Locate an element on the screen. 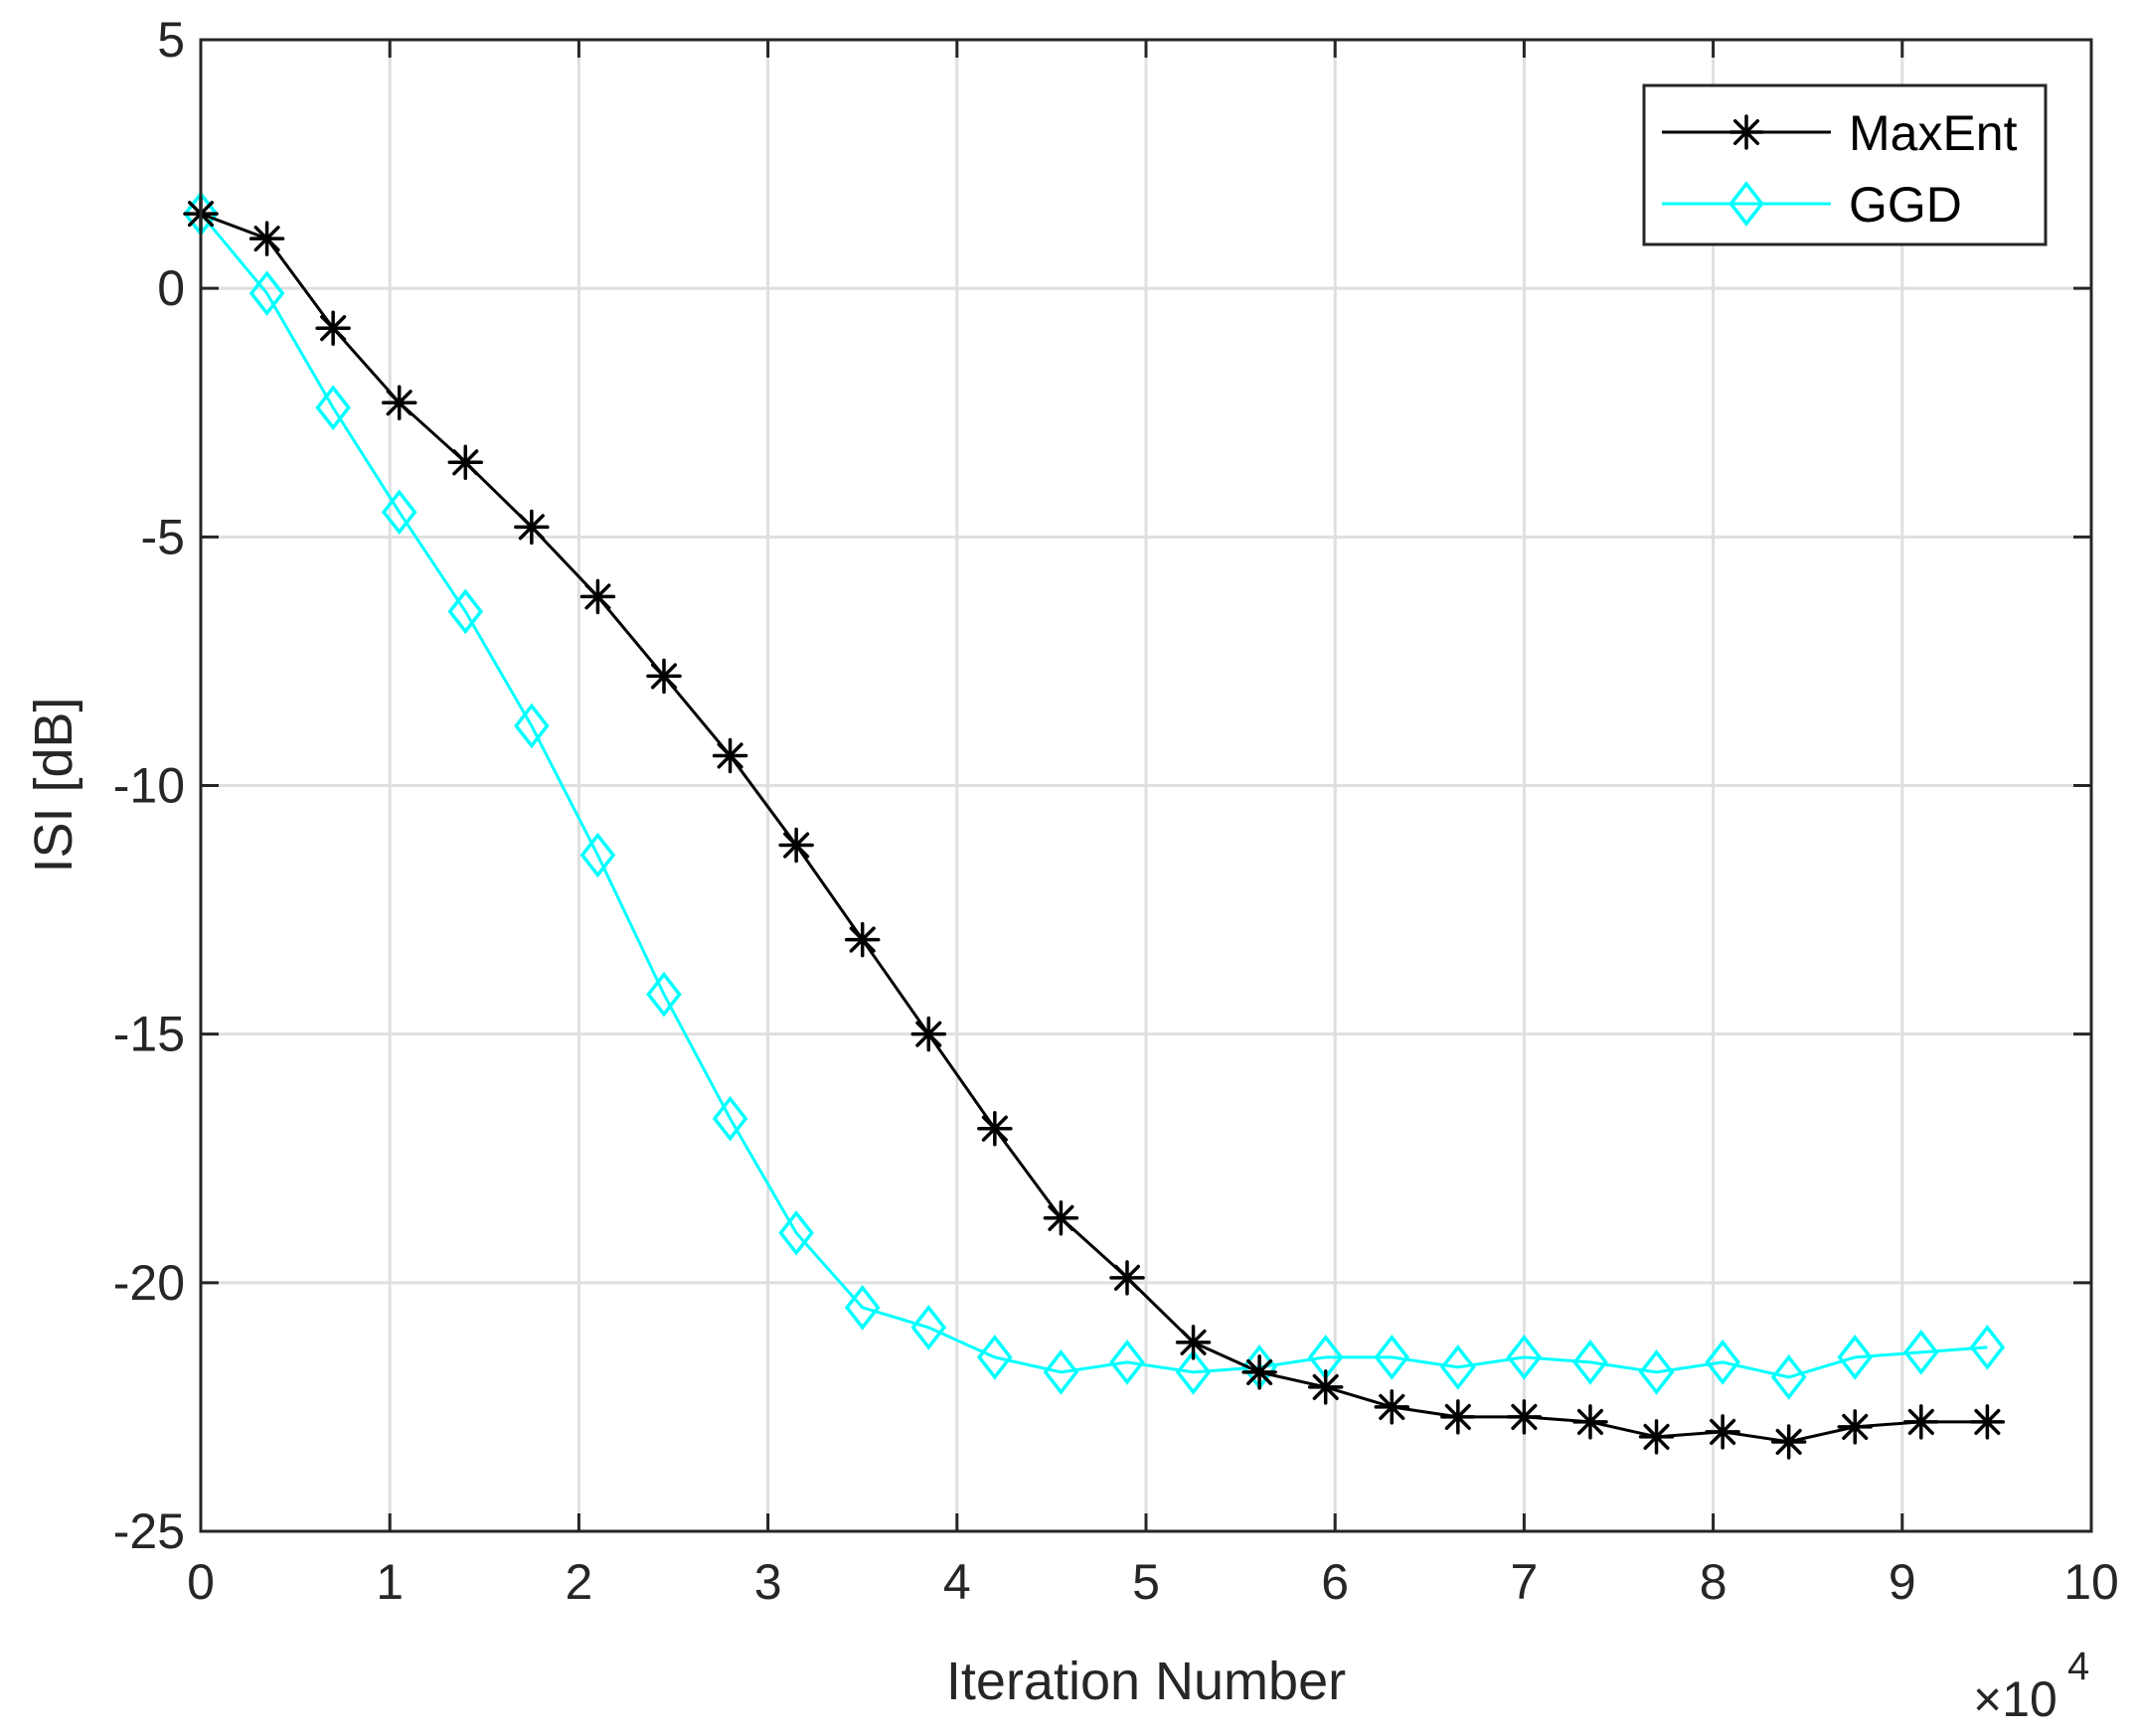 The height and width of the screenshot is (1736, 2138). y-tick-label: -10 is located at coordinates (149, 786).